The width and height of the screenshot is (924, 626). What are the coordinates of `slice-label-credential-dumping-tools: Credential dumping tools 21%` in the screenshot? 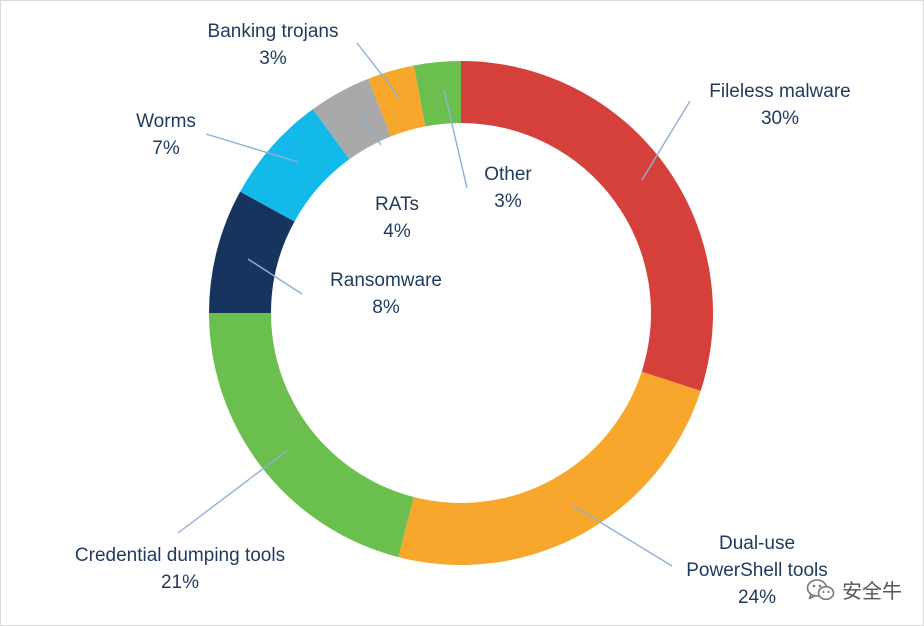 It's located at (180, 569).